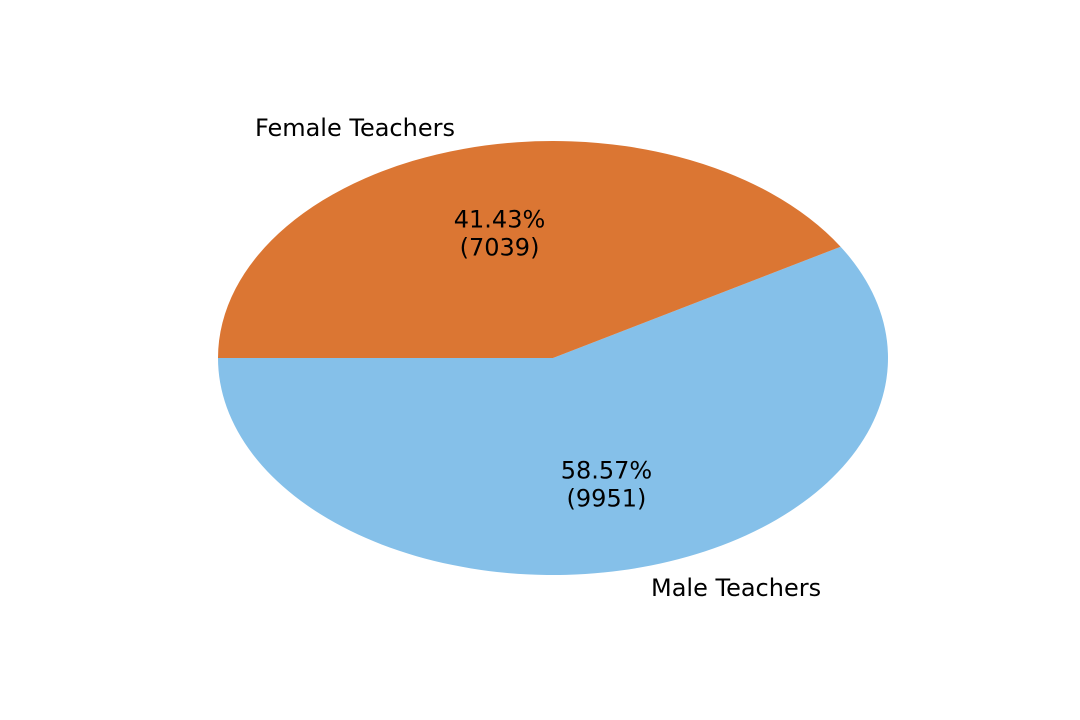  Describe the element at coordinates (736, 588) in the screenshot. I see `category-label-male-teachers: Male Teachers` at that location.